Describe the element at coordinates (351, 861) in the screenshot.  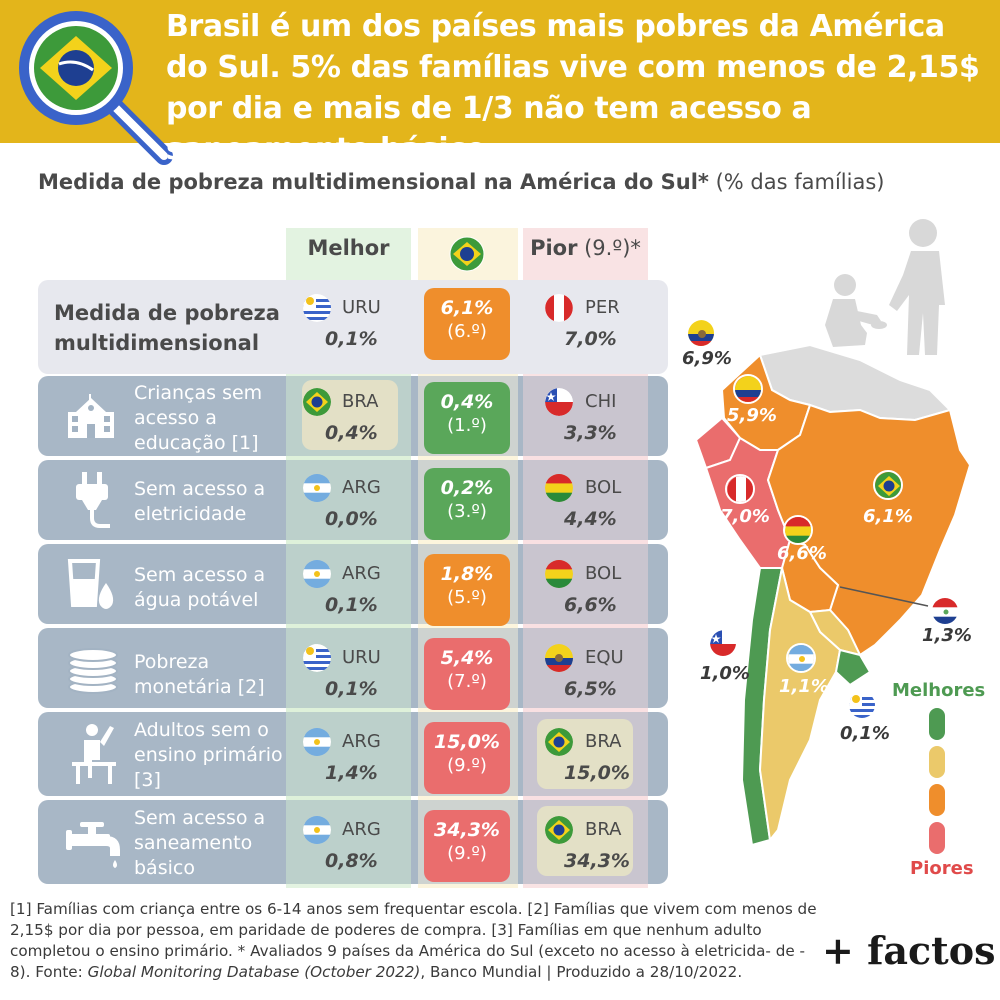
I see `best-value: 0,8%` at that location.